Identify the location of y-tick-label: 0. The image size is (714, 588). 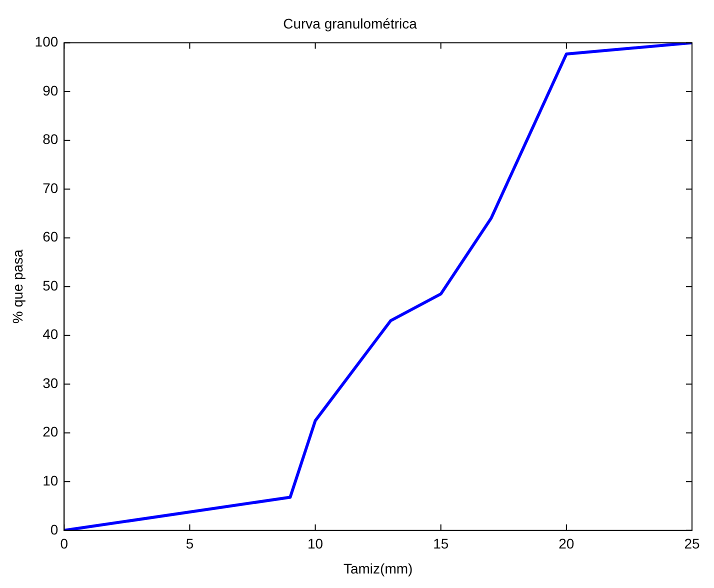
(54, 529).